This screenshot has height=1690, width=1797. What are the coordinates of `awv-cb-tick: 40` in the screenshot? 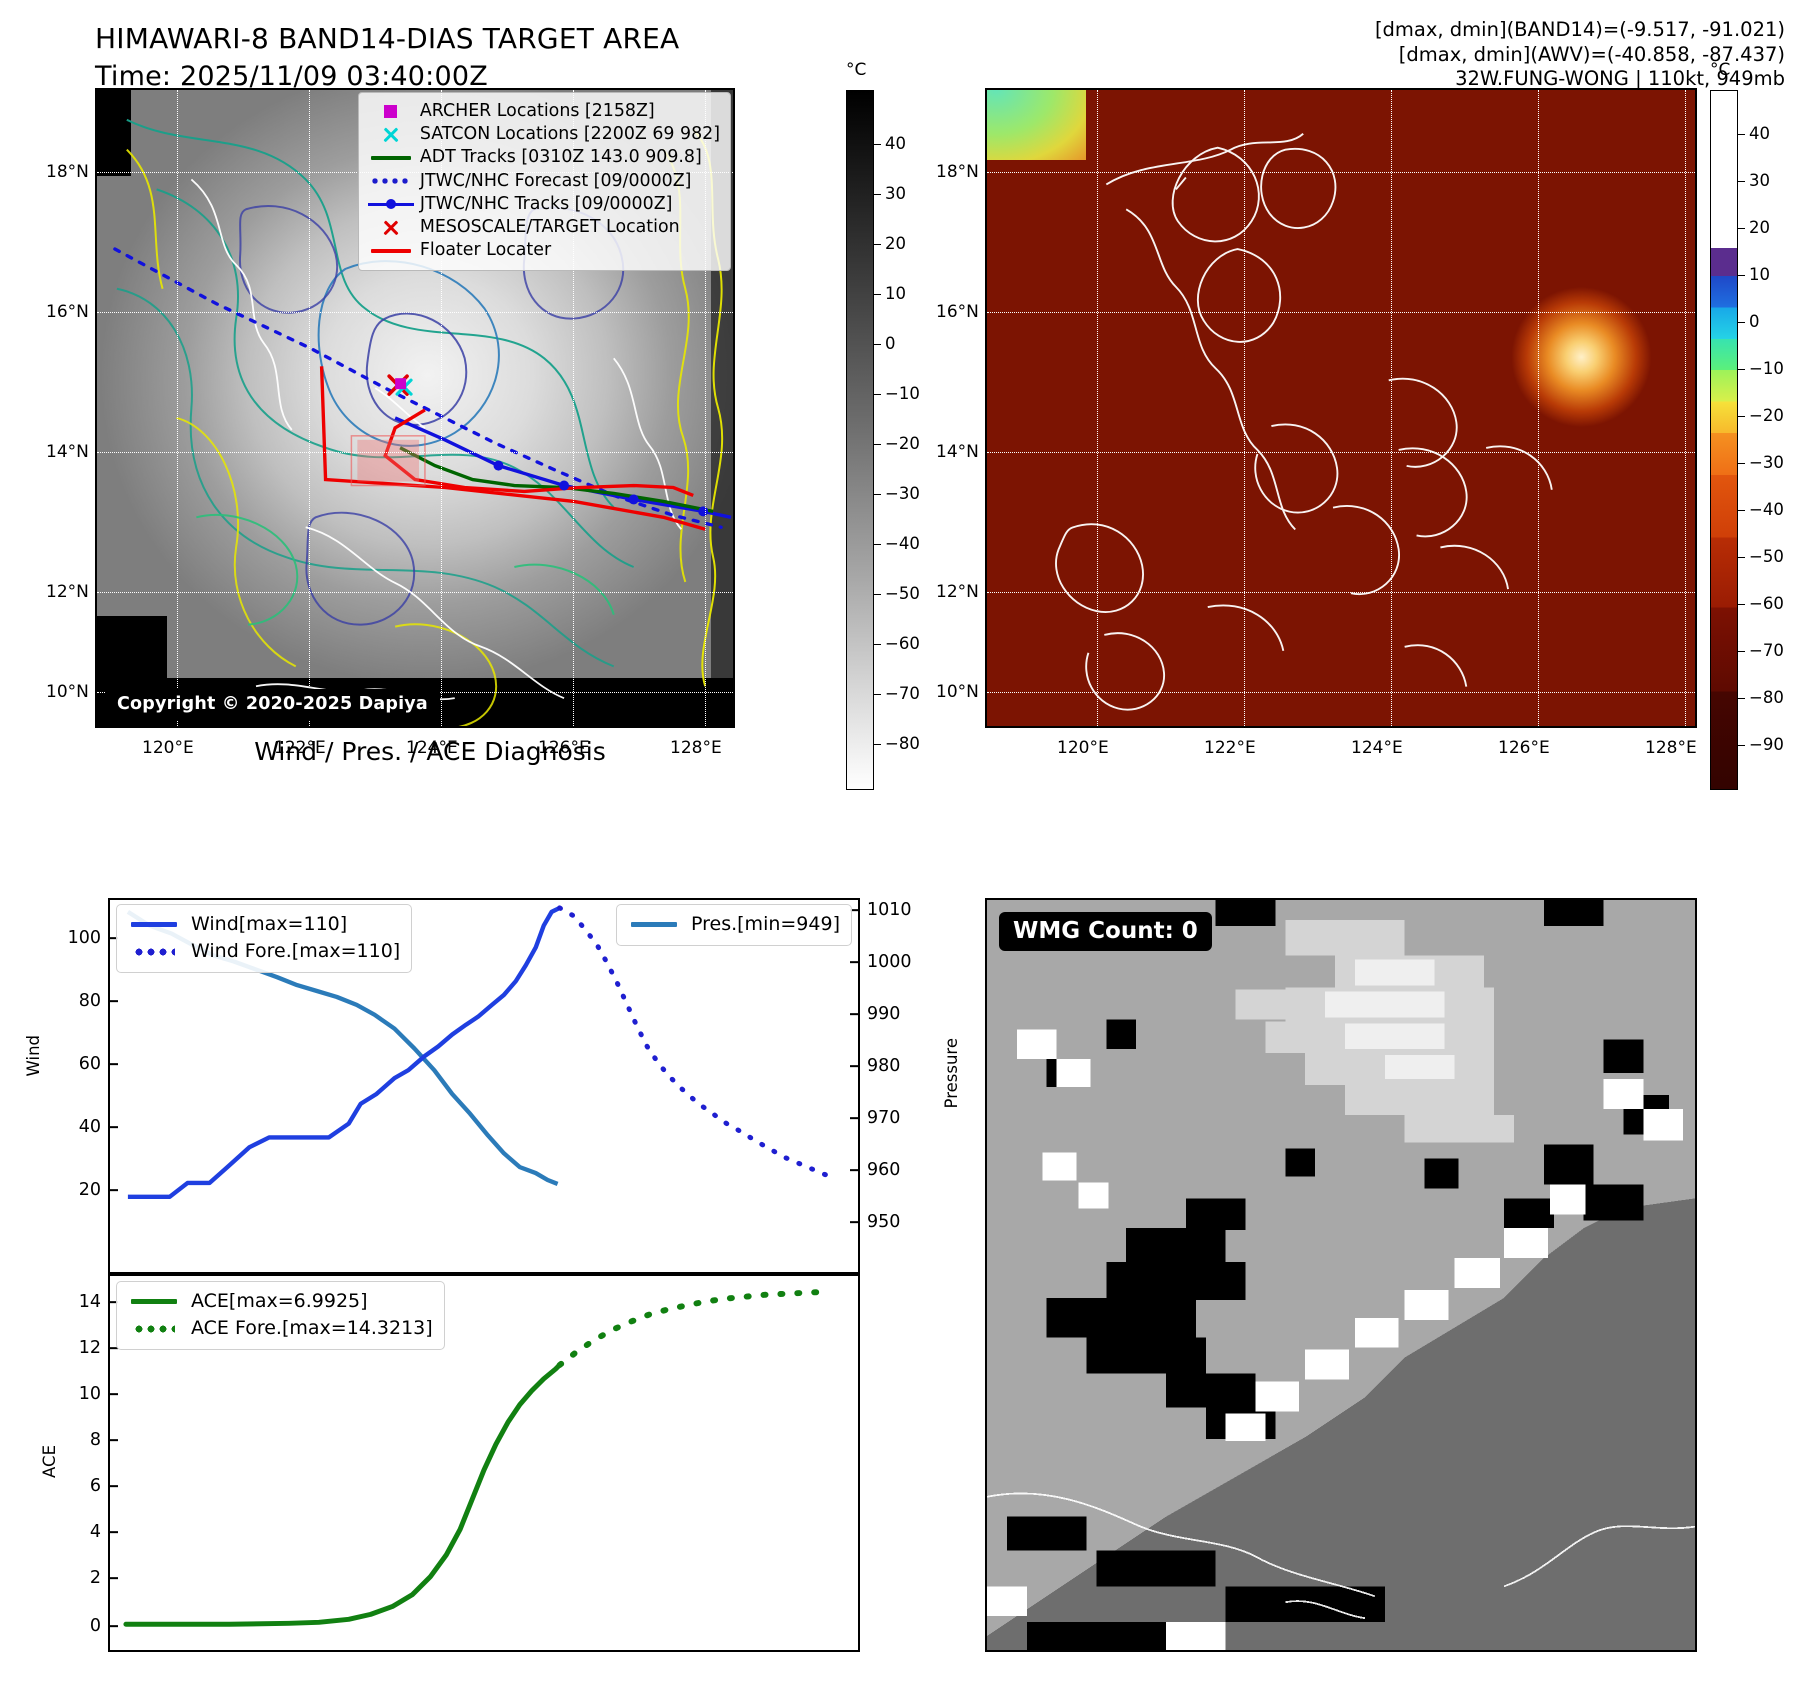 It's located at (1759, 133).